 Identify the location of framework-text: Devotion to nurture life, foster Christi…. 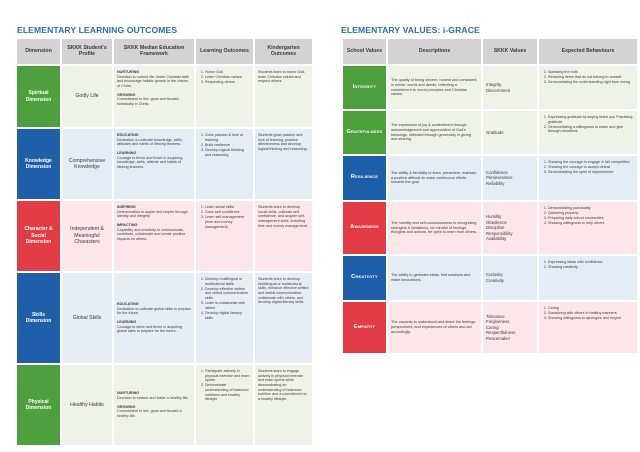
(153, 81).